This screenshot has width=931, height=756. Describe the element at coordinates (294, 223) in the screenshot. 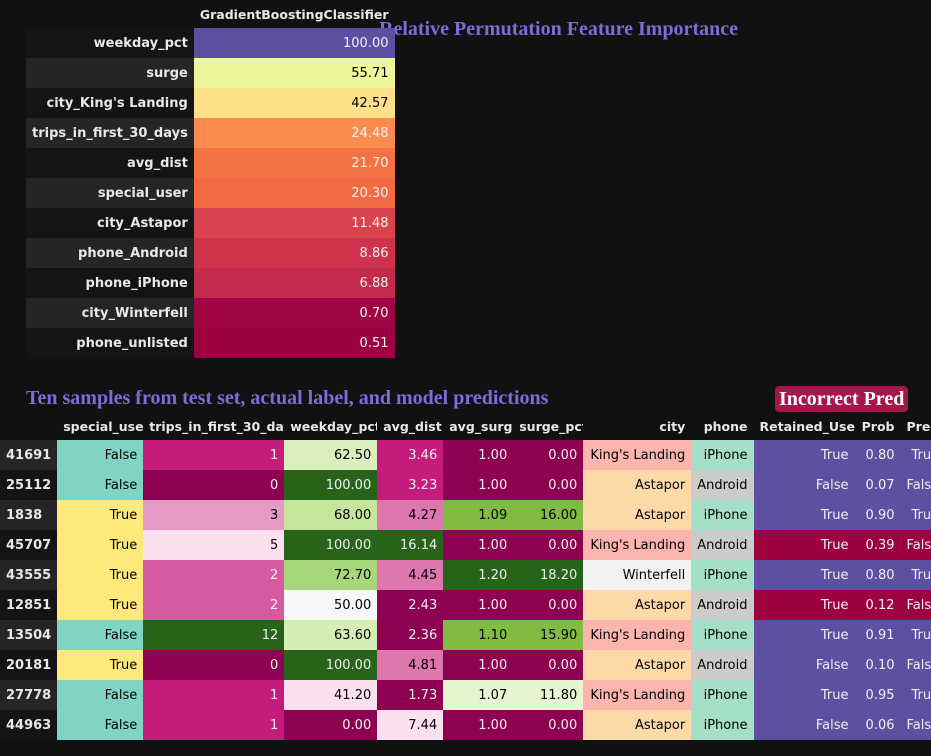

I see `importance-value: 11.48` at that location.